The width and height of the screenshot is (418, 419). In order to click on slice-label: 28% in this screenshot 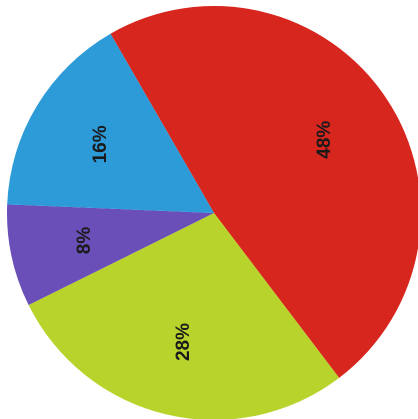, I will do `click(183, 342)`.